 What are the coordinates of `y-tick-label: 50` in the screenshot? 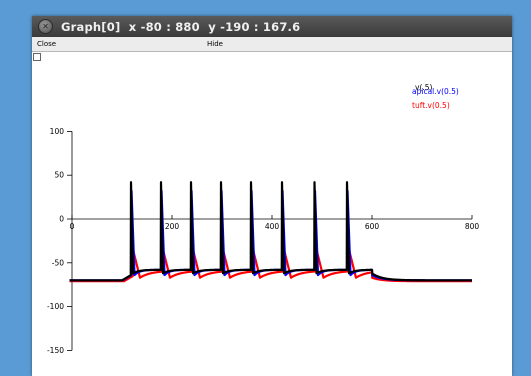 It's located at (59, 175).